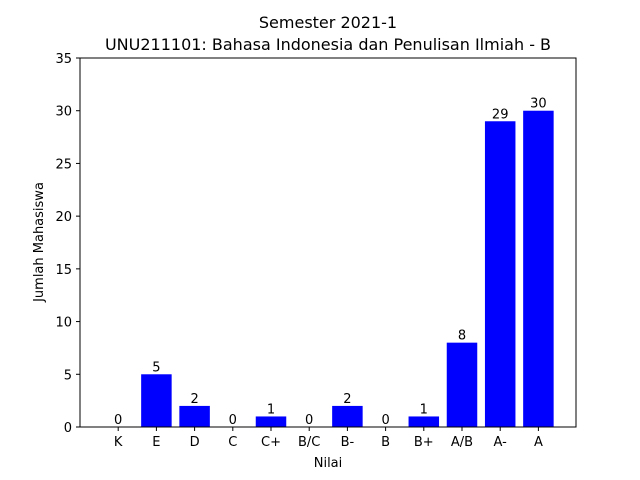  What do you see at coordinates (424, 442) in the screenshot?
I see `x-tick-label: B+` at bounding box center [424, 442].